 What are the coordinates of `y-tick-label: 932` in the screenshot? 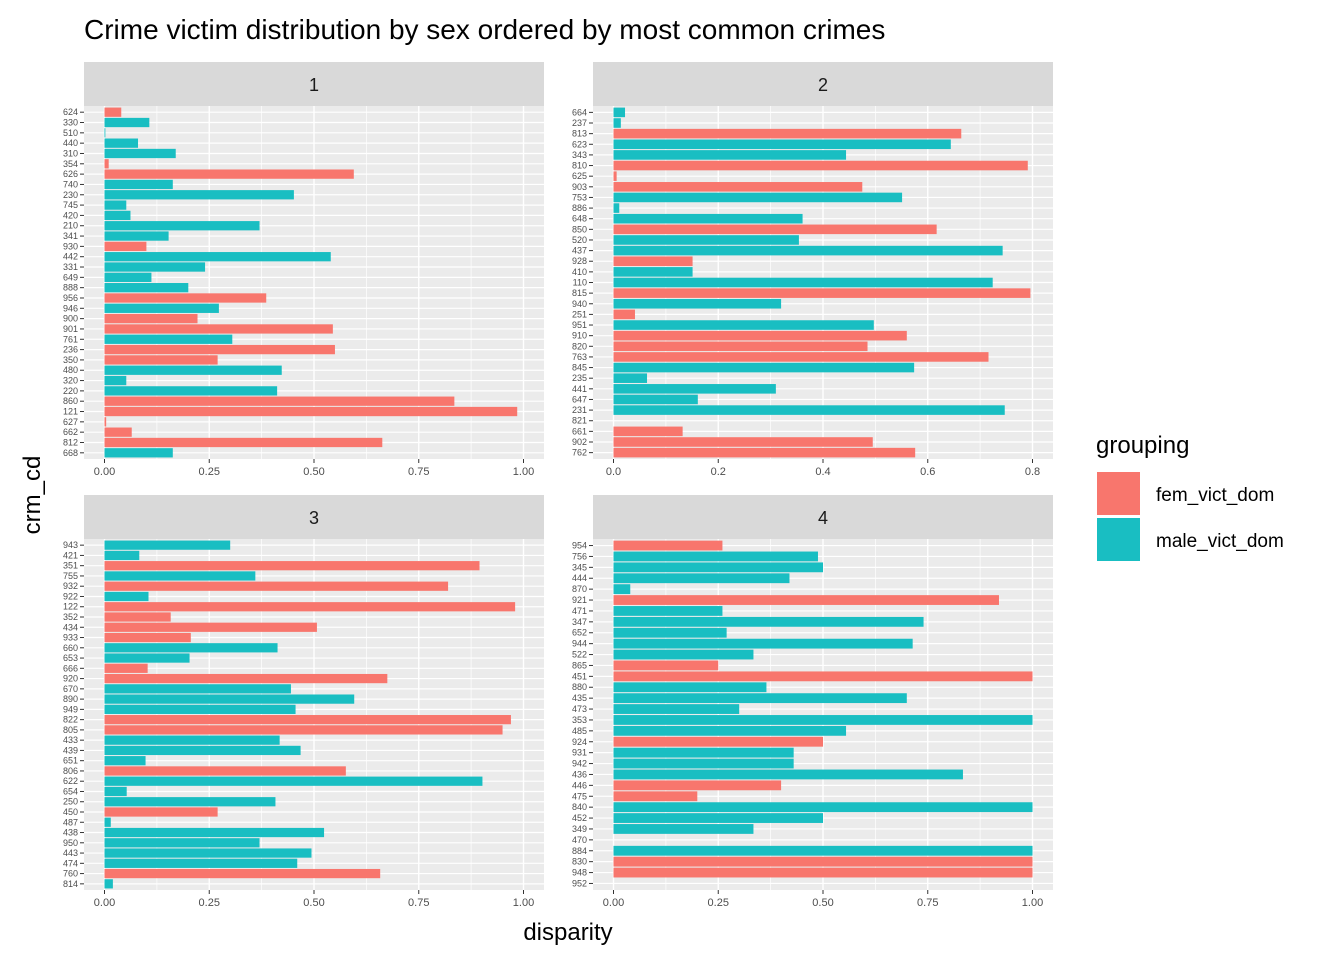 It's located at (70, 586).